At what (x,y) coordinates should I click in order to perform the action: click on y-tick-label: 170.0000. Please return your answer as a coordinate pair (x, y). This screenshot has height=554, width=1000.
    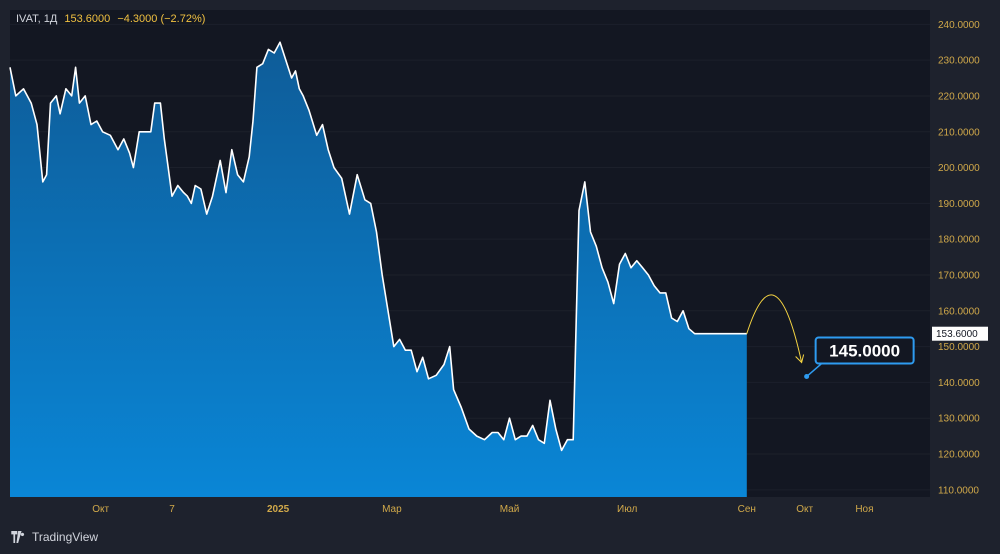
    Looking at the image, I should click on (959, 275).